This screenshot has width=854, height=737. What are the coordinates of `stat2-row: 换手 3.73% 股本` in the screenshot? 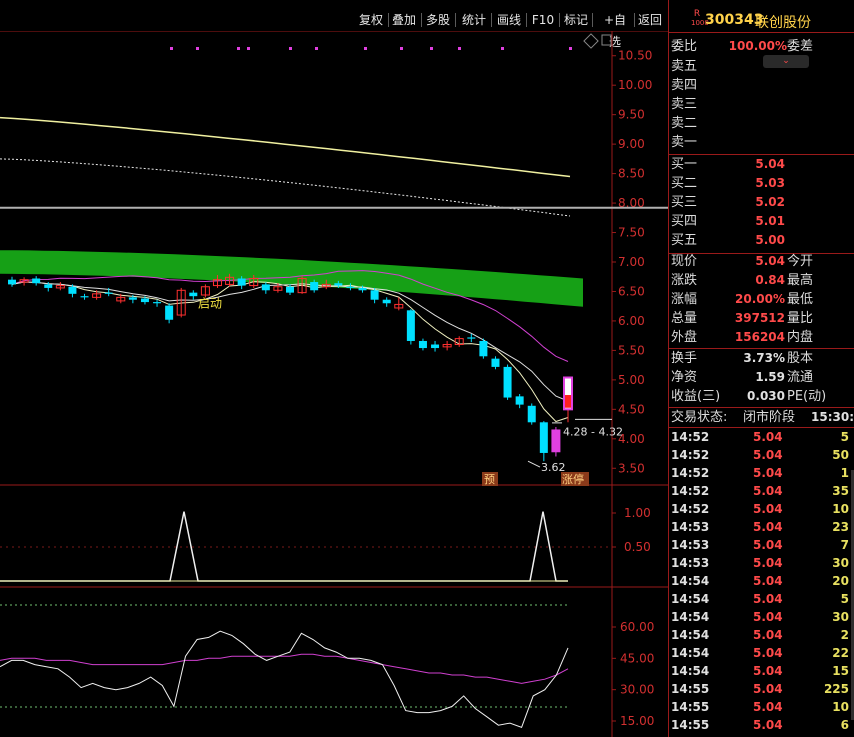 It's located at (761, 358).